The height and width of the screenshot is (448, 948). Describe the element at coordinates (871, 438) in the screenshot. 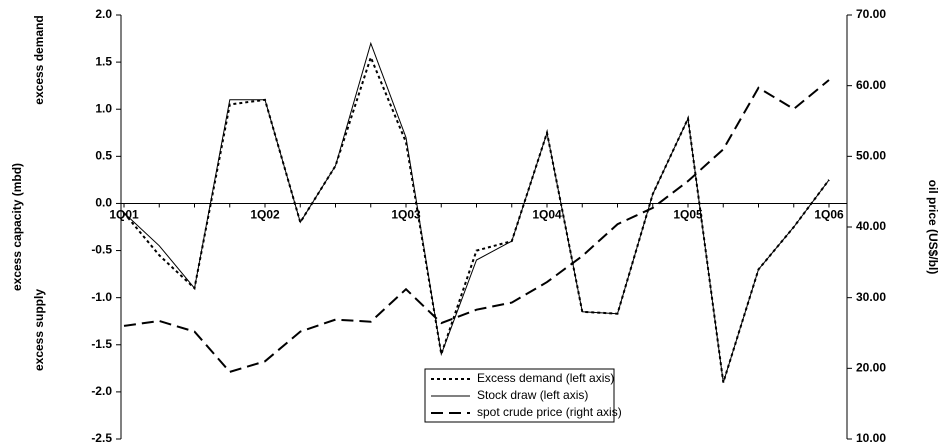

I see `y2-tick-label: 10.00` at that location.